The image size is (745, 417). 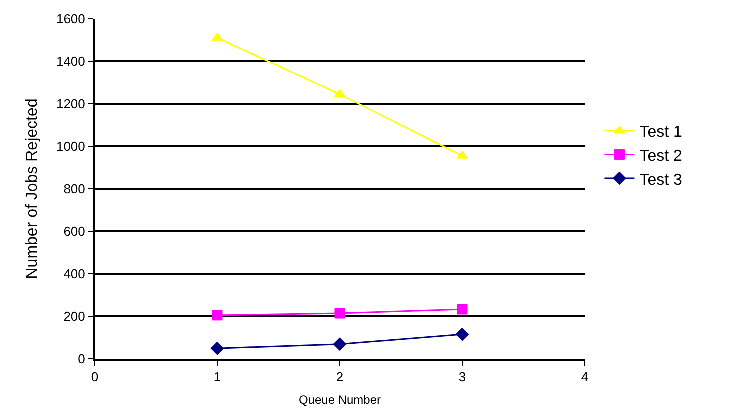 What do you see at coordinates (75, 232) in the screenshot?
I see `y-tick-label: 600` at bounding box center [75, 232].